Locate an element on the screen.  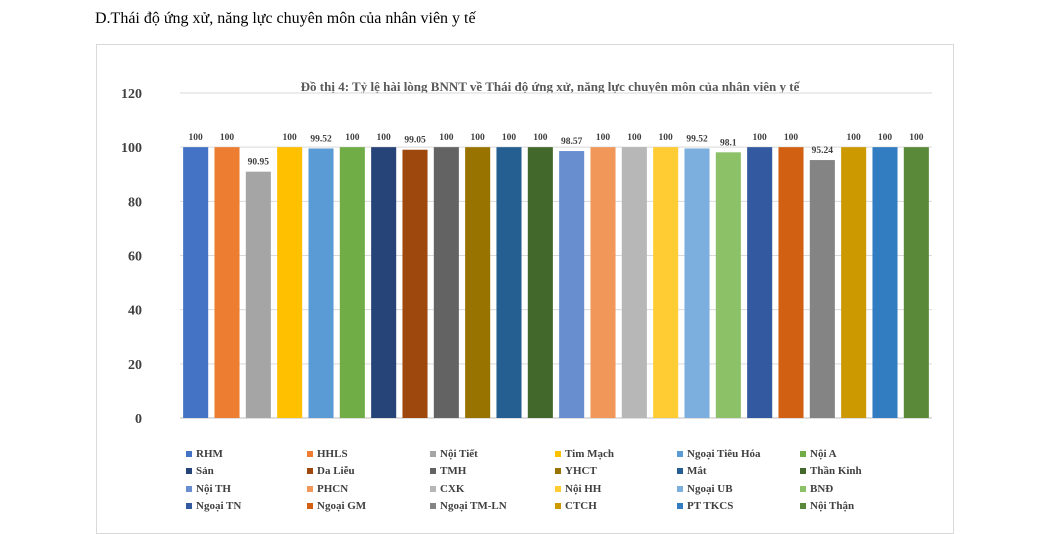
legend-label: Nội Tiết is located at coordinates (459, 454).